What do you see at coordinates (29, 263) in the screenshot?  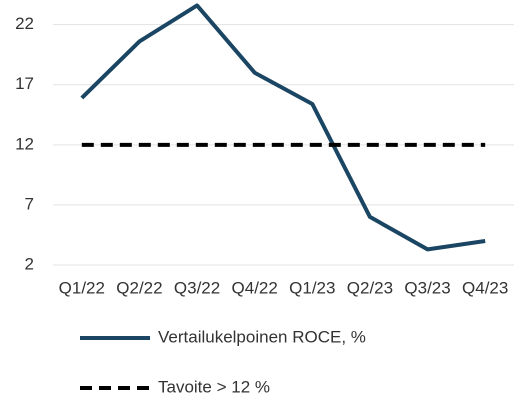 I see `y-tick-label: 2` at bounding box center [29, 263].